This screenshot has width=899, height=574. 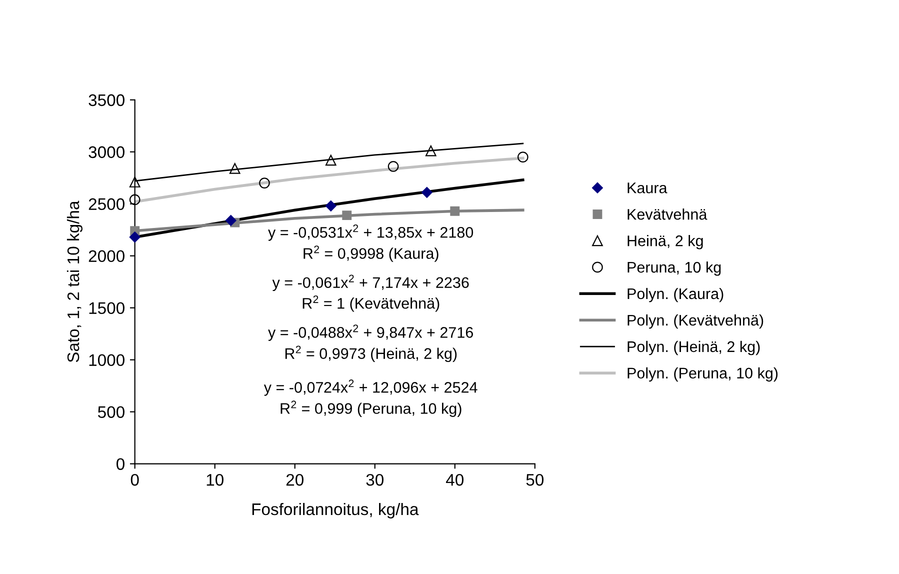 I want to click on legend-label: Peruna, 10 kg, so click(x=674, y=268).